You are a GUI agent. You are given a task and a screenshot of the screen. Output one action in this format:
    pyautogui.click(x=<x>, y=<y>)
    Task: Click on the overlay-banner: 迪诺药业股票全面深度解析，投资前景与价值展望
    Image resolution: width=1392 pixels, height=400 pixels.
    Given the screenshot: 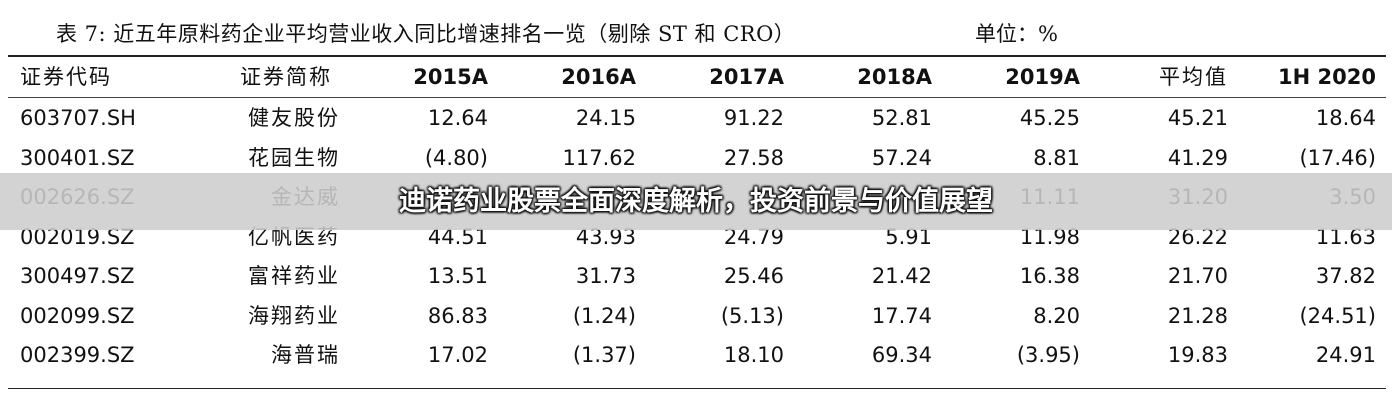 What is the action you would take?
    pyautogui.click(x=696, y=201)
    